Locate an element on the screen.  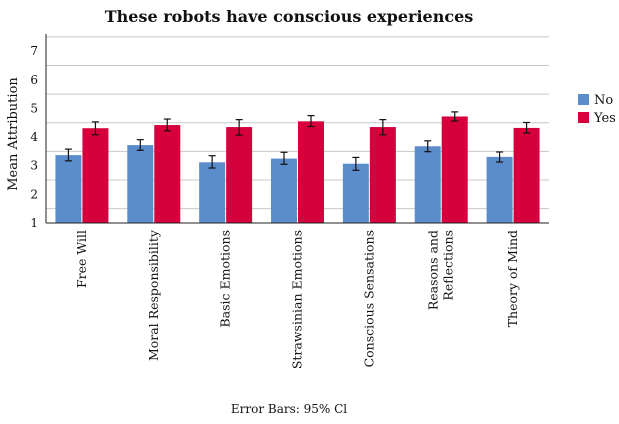
x-category-label: Moral Responsibility is located at coordinates (153, 295).